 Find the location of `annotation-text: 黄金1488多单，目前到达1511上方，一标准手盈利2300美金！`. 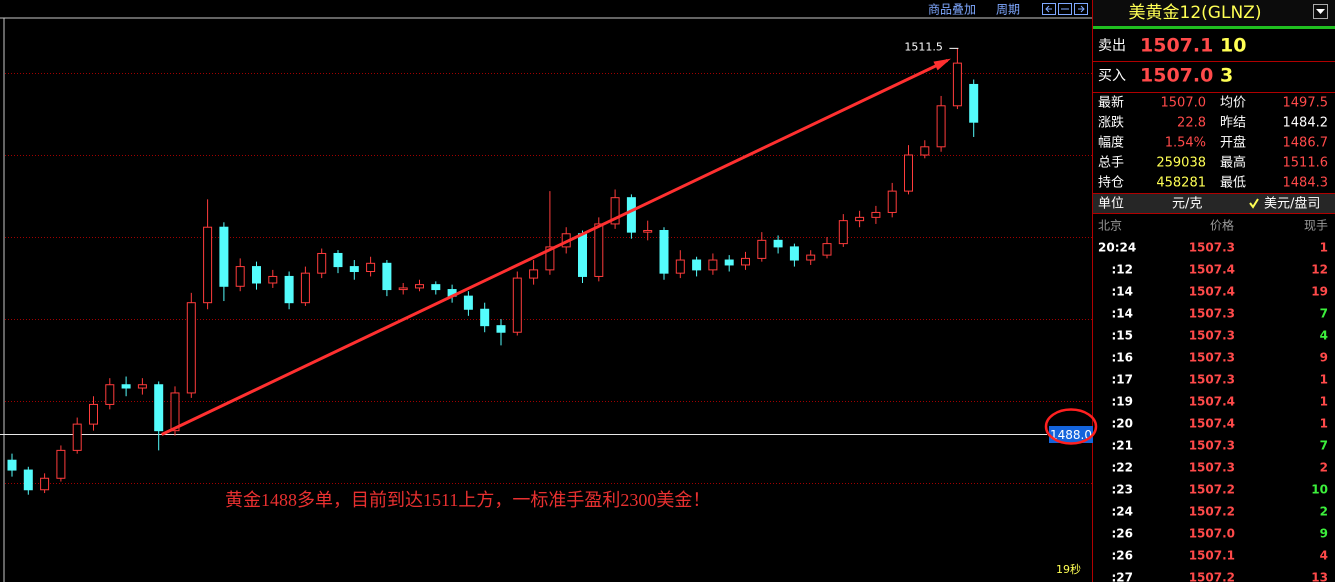

annotation-text: 黄金1488多单，目前到达1511上方，一标准手盈利2300美金！ is located at coordinates (467, 500).